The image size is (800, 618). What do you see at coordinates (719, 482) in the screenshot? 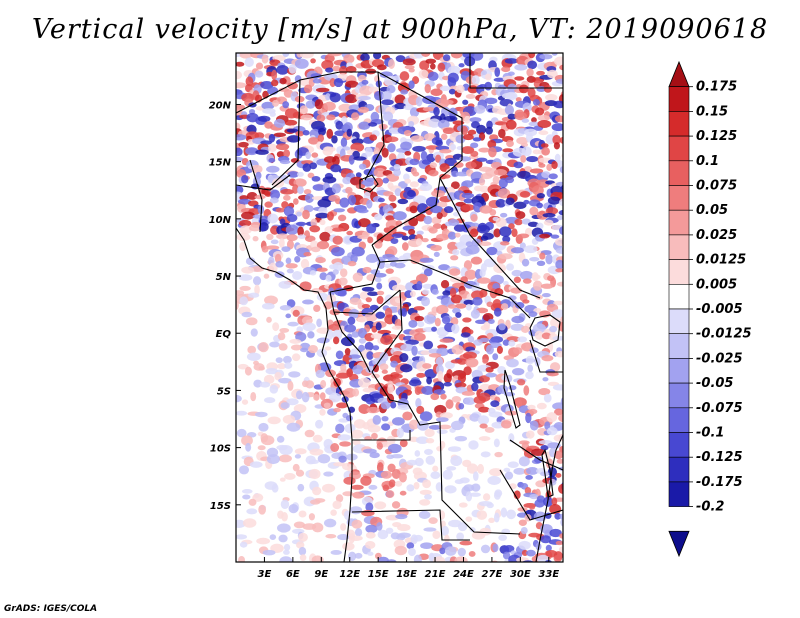
I see `colorbar-label: -0.175` at bounding box center [719, 482].